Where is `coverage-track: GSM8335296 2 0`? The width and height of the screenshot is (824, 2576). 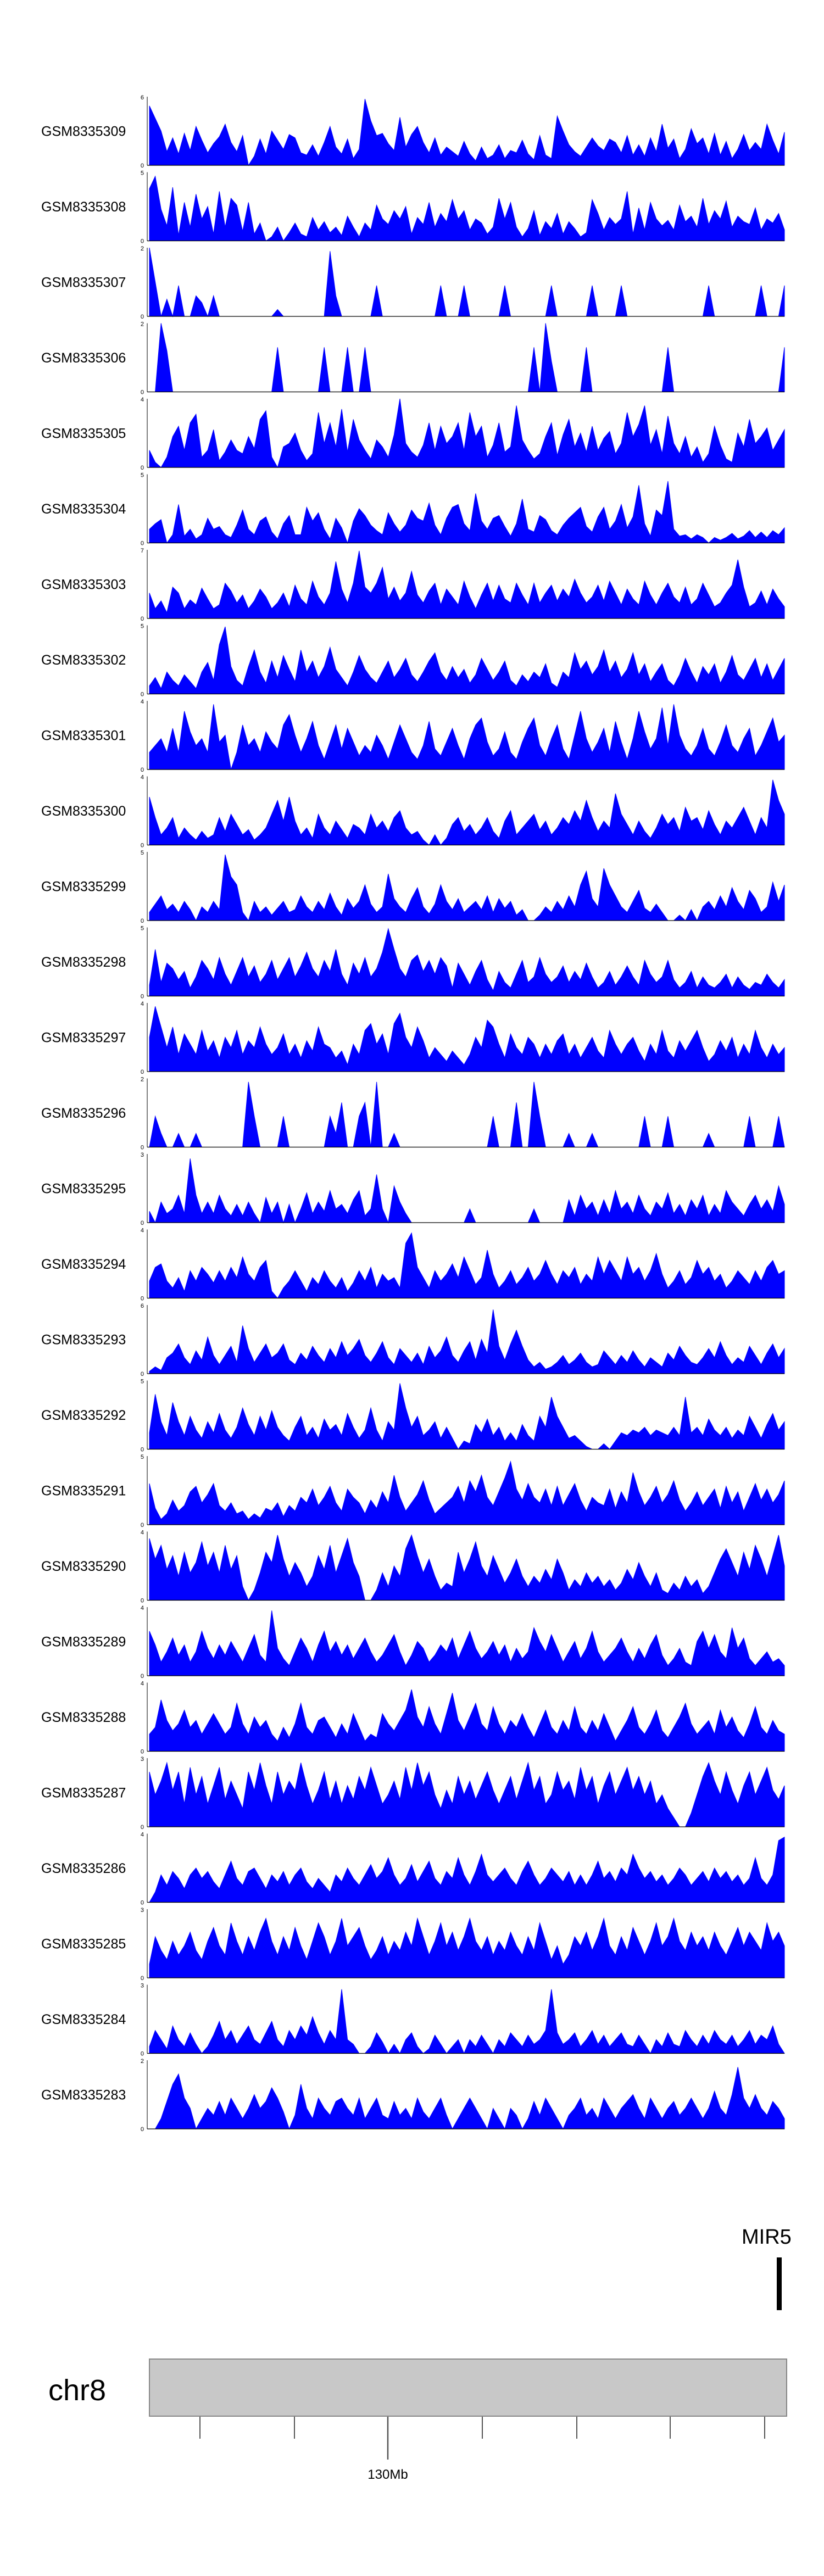 coverage-track: GSM8335296 2 0 is located at coordinates (413, 1114).